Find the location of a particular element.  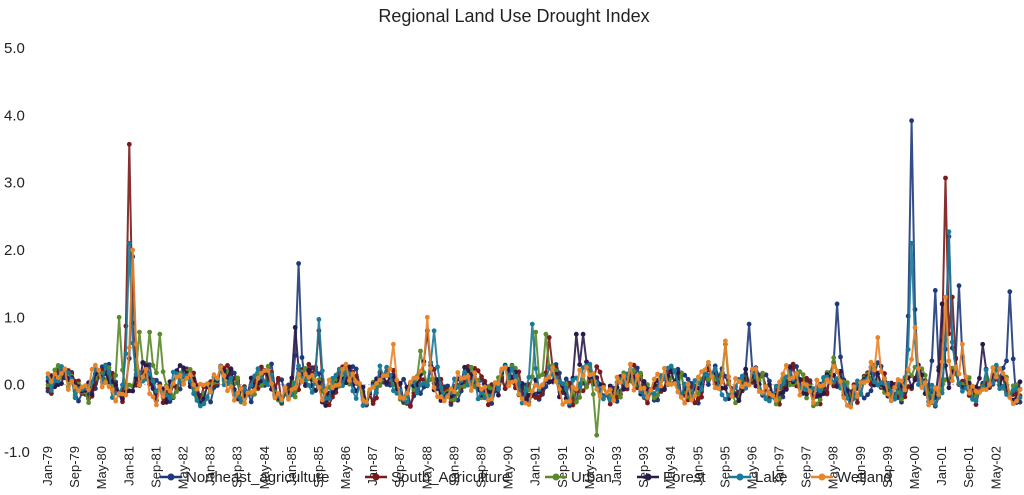

y-tick-label: -1.0 is located at coordinates (17, 452).